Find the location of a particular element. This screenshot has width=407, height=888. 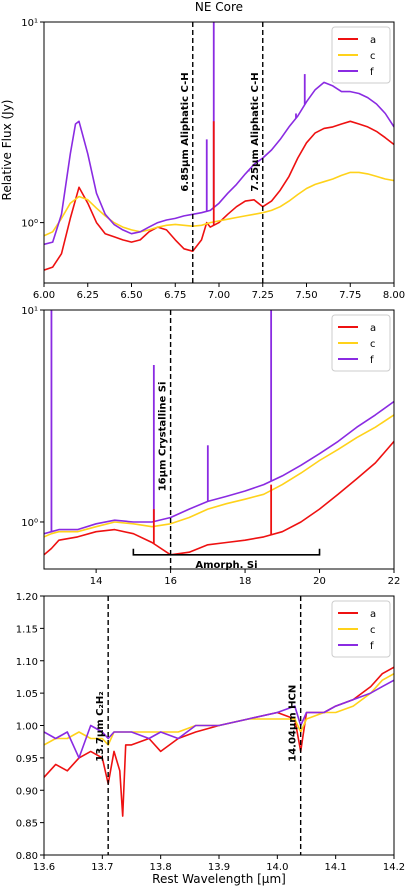

panel-1-x-tick-label-2: 6.50 is located at coordinates (131, 295).